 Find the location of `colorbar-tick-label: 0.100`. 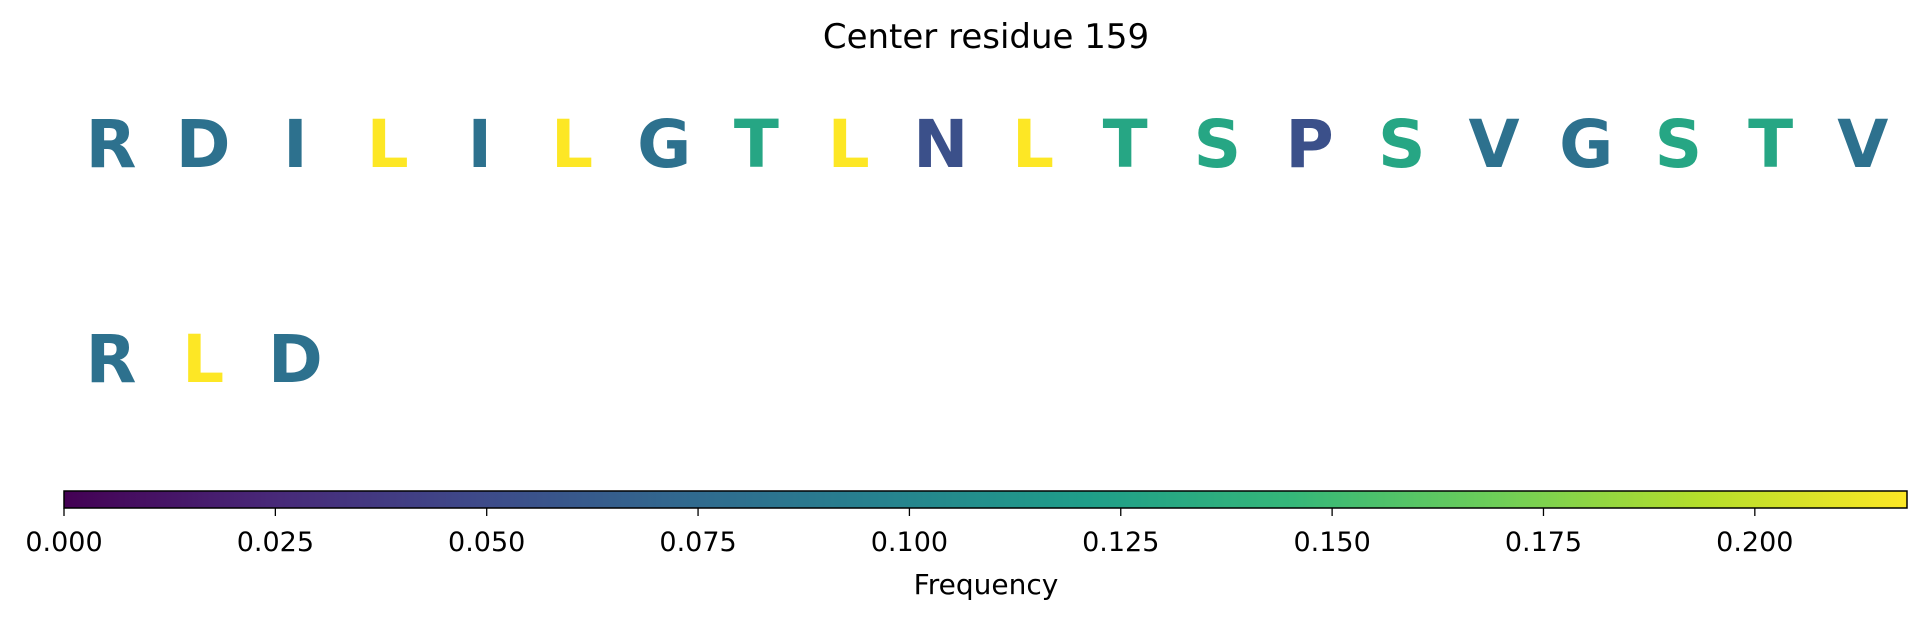

colorbar-tick-label: 0.100 is located at coordinates (909, 542).